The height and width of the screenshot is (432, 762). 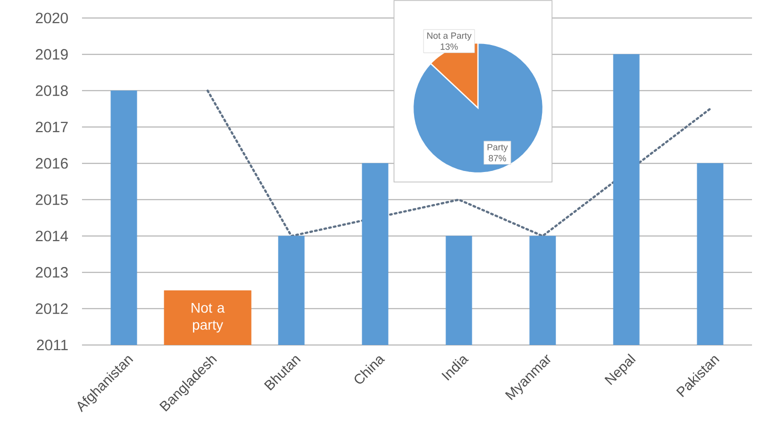 I want to click on y-tick-label: 2014, so click(x=52, y=236).